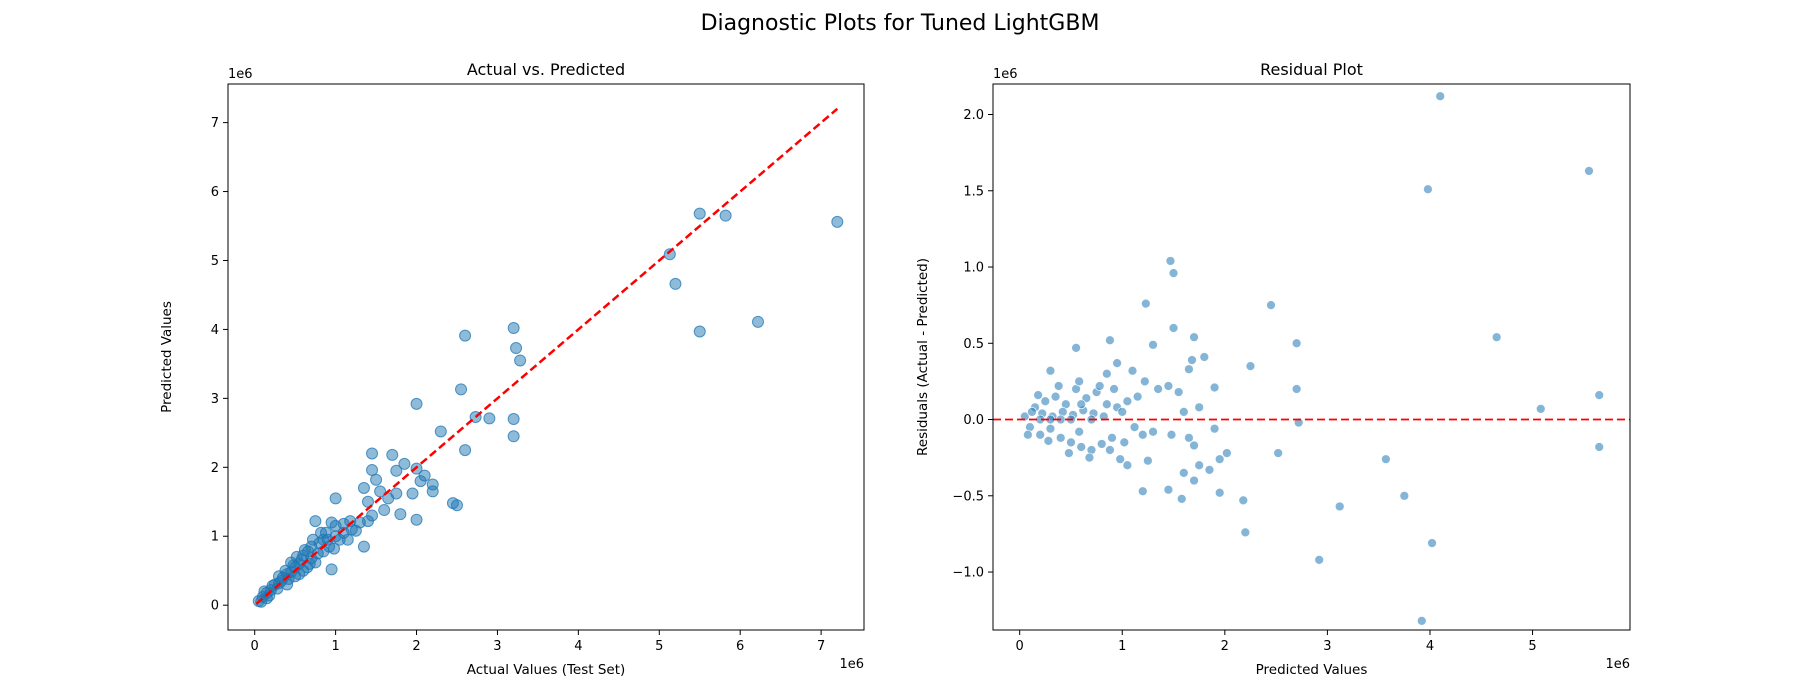 This screenshot has height=700, width=1800. I want to click on x-axis-label: Actual Values (Test Set), so click(546, 670).